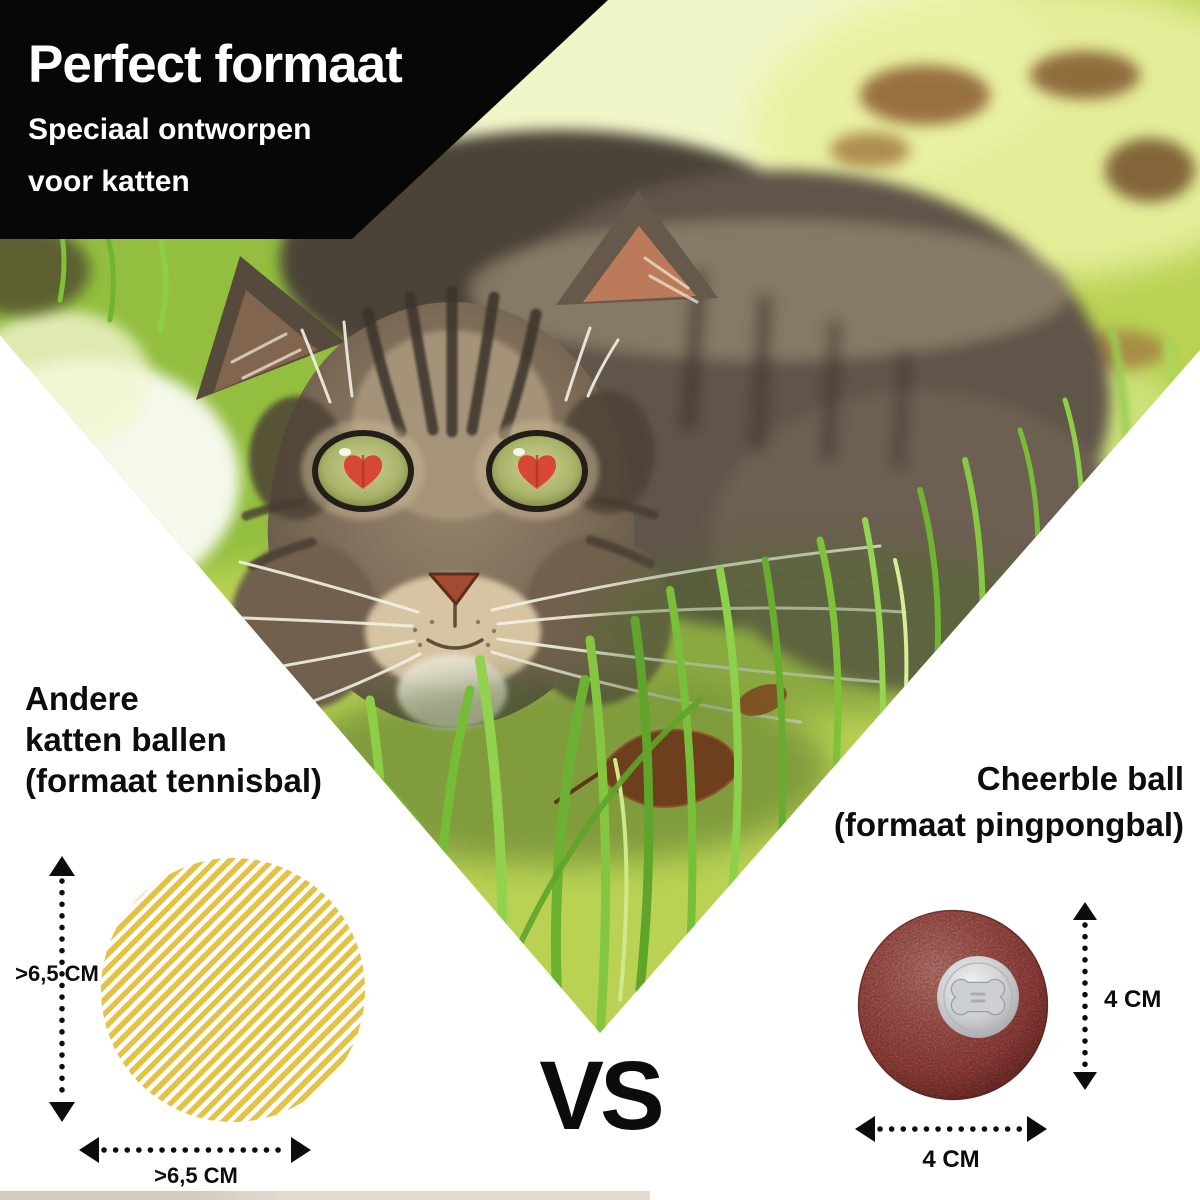  Describe the element at coordinates (170, 129) in the screenshot. I see `banner-subtitle-line1: Speciaal ontworpen` at that location.